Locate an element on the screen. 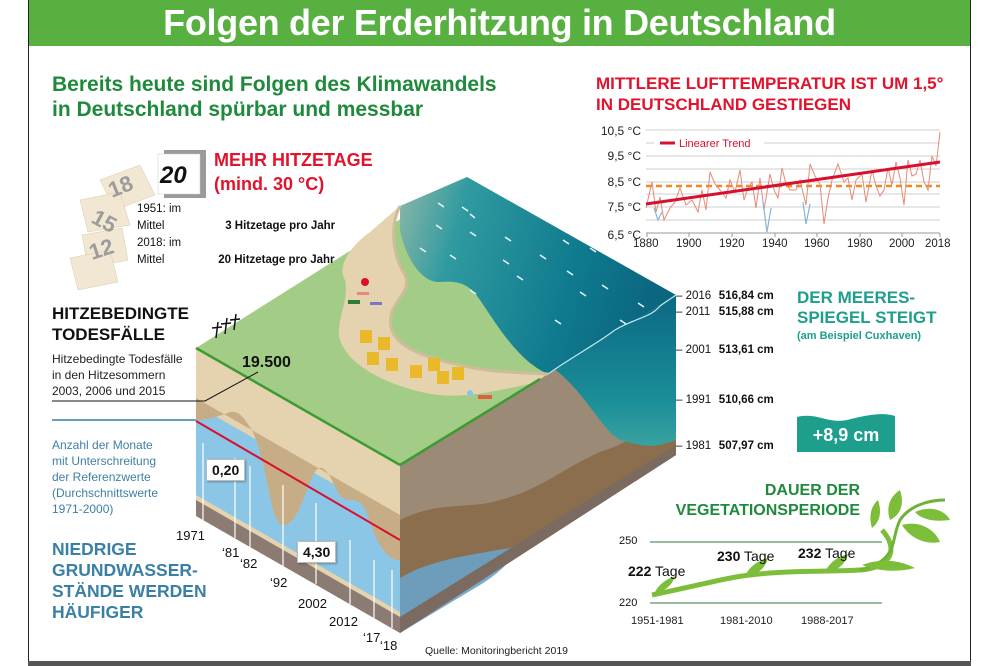 This screenshot has width=1000, height=666. gw-year-82: ‘82 is located at coordinates (249, 563).